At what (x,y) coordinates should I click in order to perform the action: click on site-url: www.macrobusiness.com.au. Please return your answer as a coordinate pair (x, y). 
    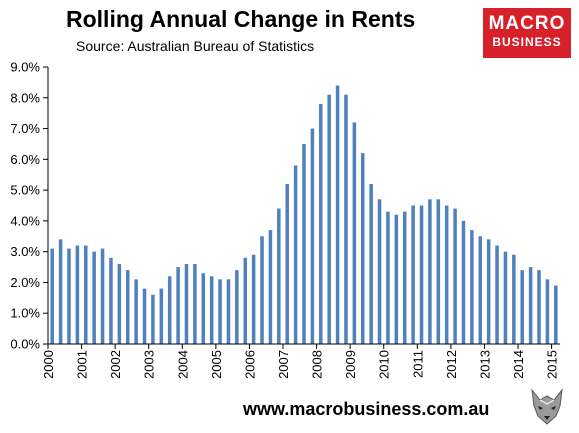
    Looking at the image, I should click on (366, 409).